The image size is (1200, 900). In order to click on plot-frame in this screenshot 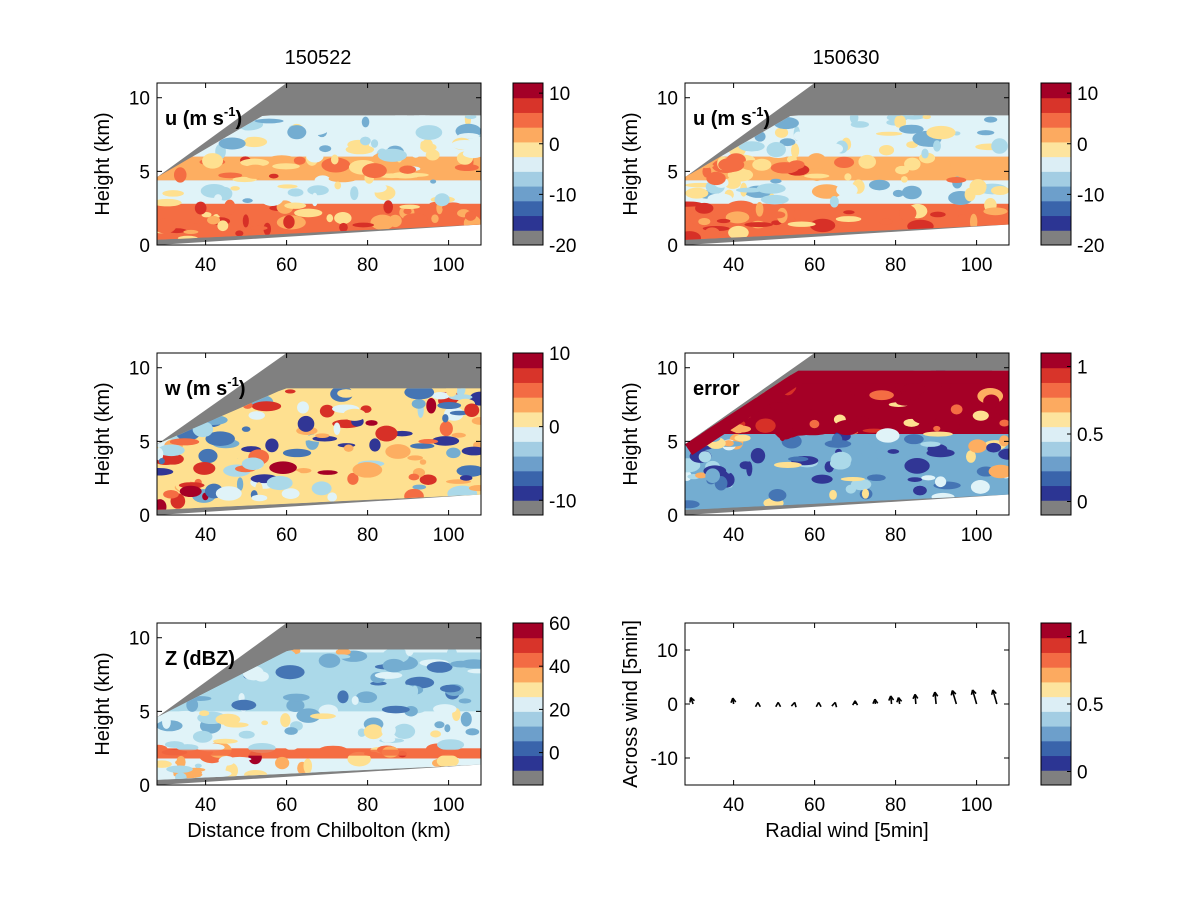, I will do `click(319, 704)`.